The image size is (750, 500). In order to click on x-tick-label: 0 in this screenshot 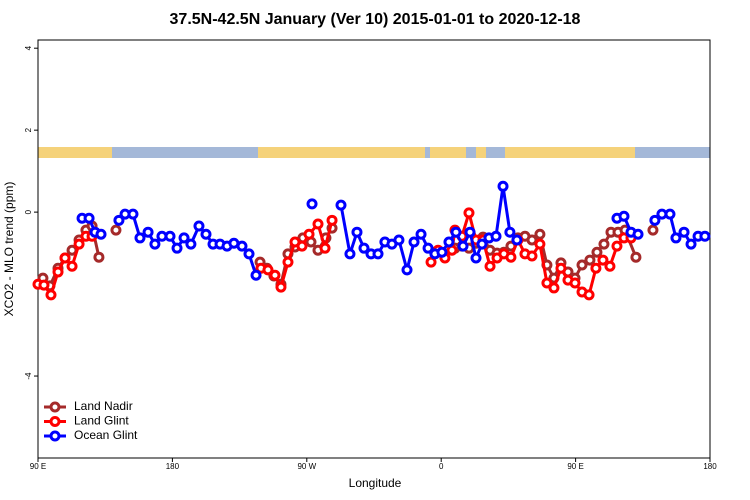, I will do `click(441, 466)`.